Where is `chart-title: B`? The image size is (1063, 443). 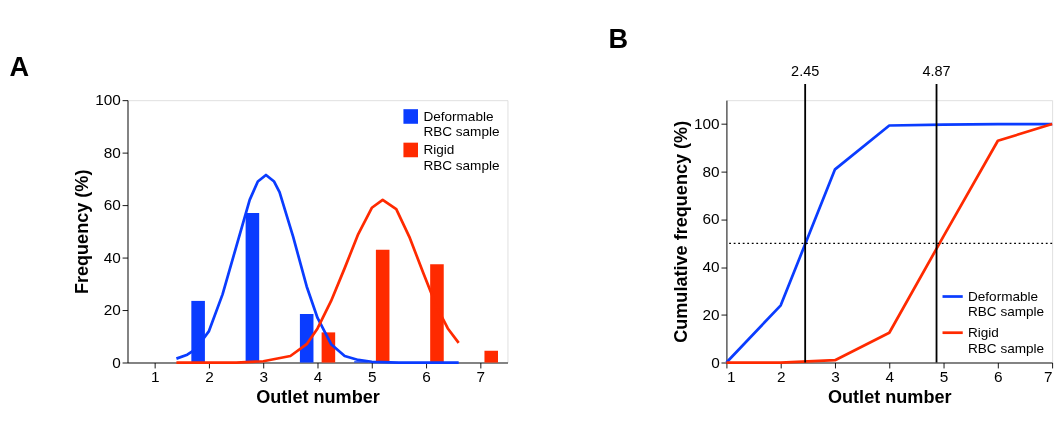
chart-title: B is located at coordinates (618, 38).